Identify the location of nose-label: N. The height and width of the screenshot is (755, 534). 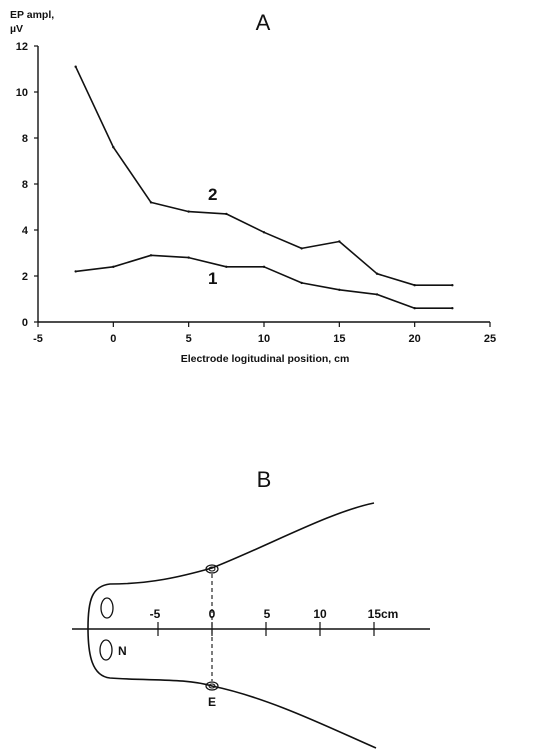
(122, 651).